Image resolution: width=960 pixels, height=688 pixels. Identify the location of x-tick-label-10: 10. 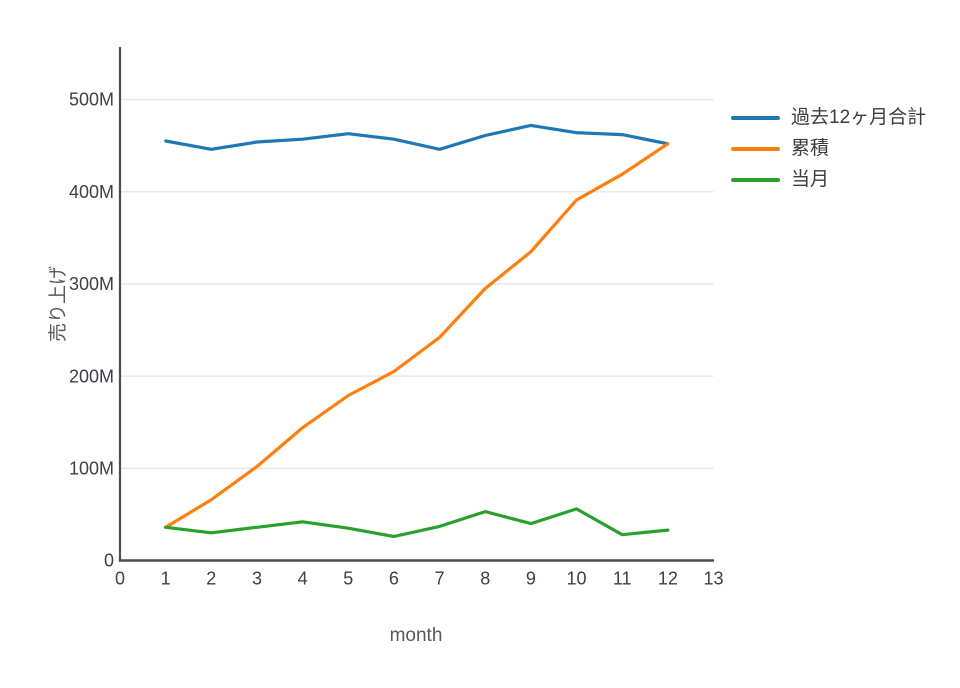
(577, 579).